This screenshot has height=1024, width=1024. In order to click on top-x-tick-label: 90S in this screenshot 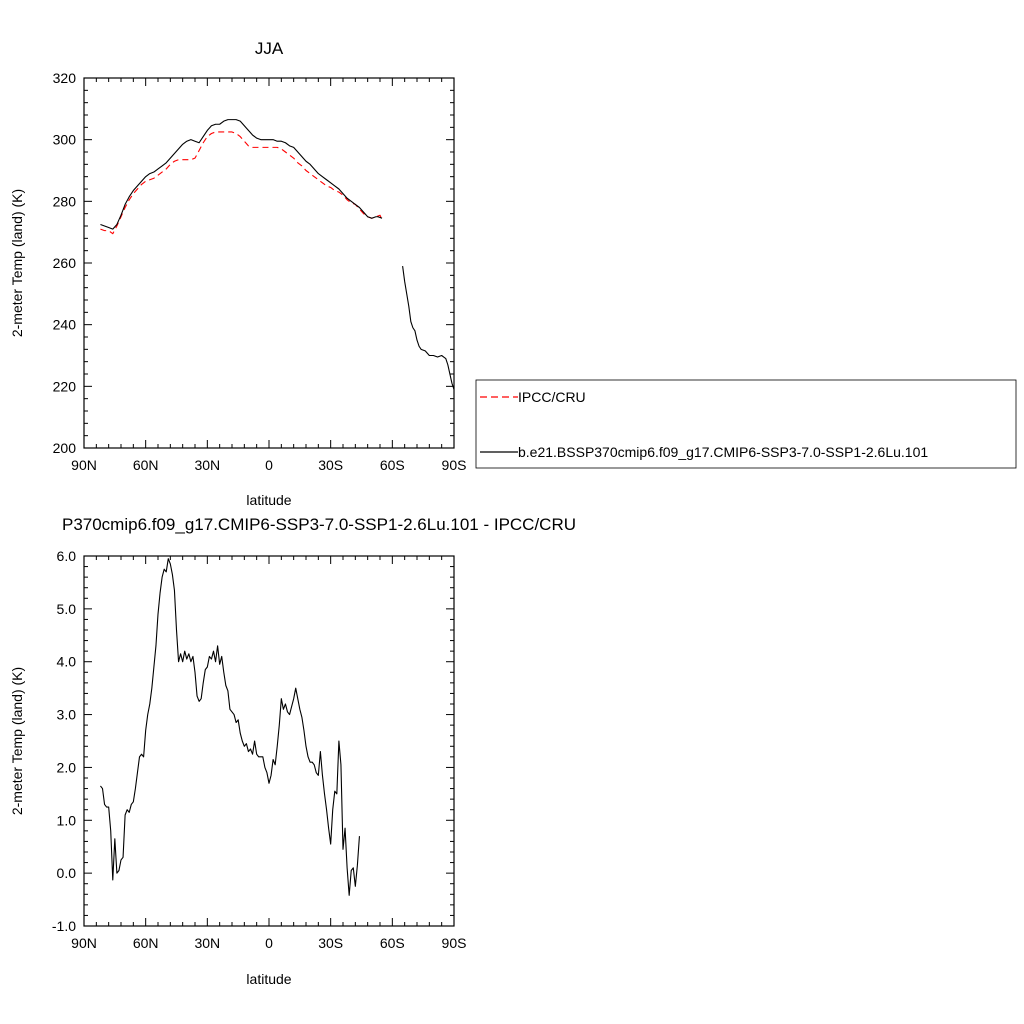, I will do `click(454, 465)`.